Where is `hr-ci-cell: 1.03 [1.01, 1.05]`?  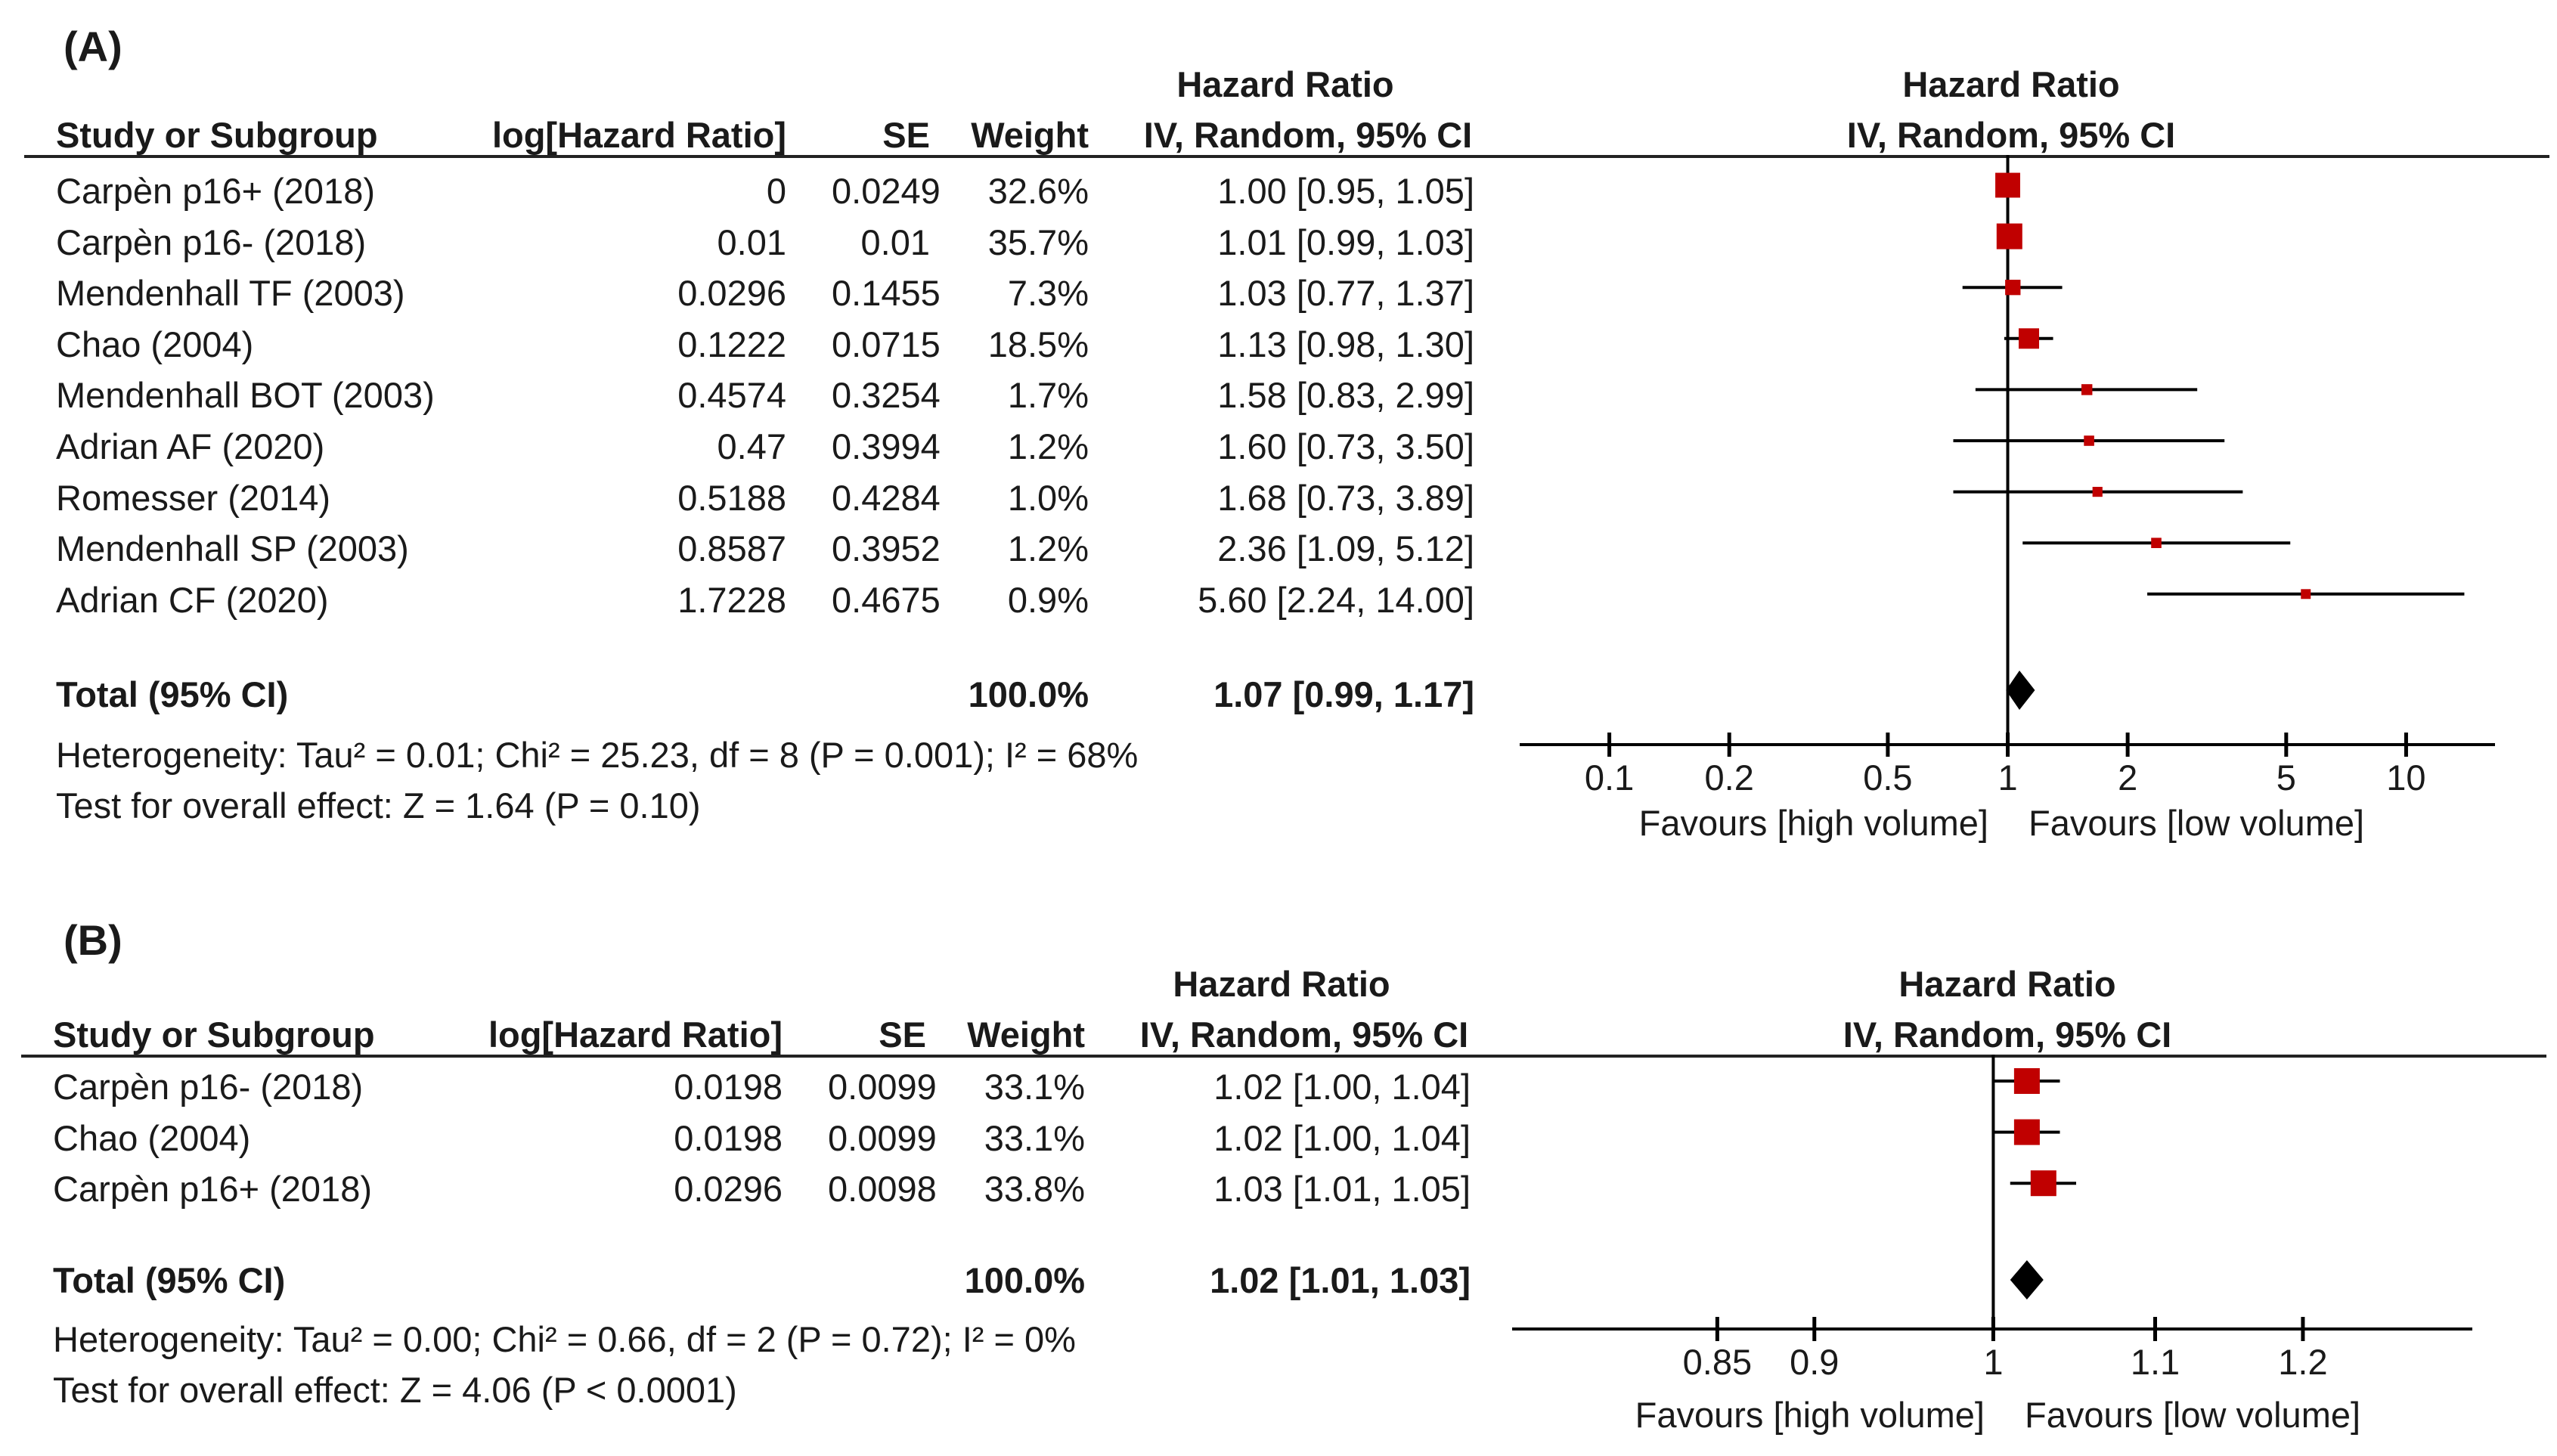
hr-ci-cell: 1.03 [1.01, 1.05] is located at coordinates (1342, 1189).